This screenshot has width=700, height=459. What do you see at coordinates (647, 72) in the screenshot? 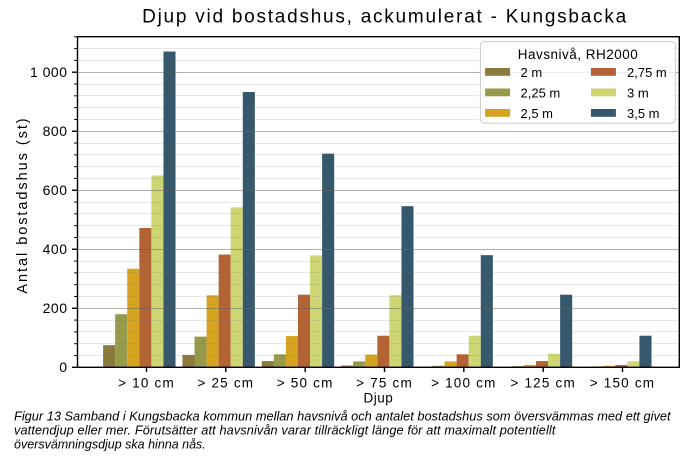
I see `svg-text: 2,75 m` at bounding box center [647, 72].